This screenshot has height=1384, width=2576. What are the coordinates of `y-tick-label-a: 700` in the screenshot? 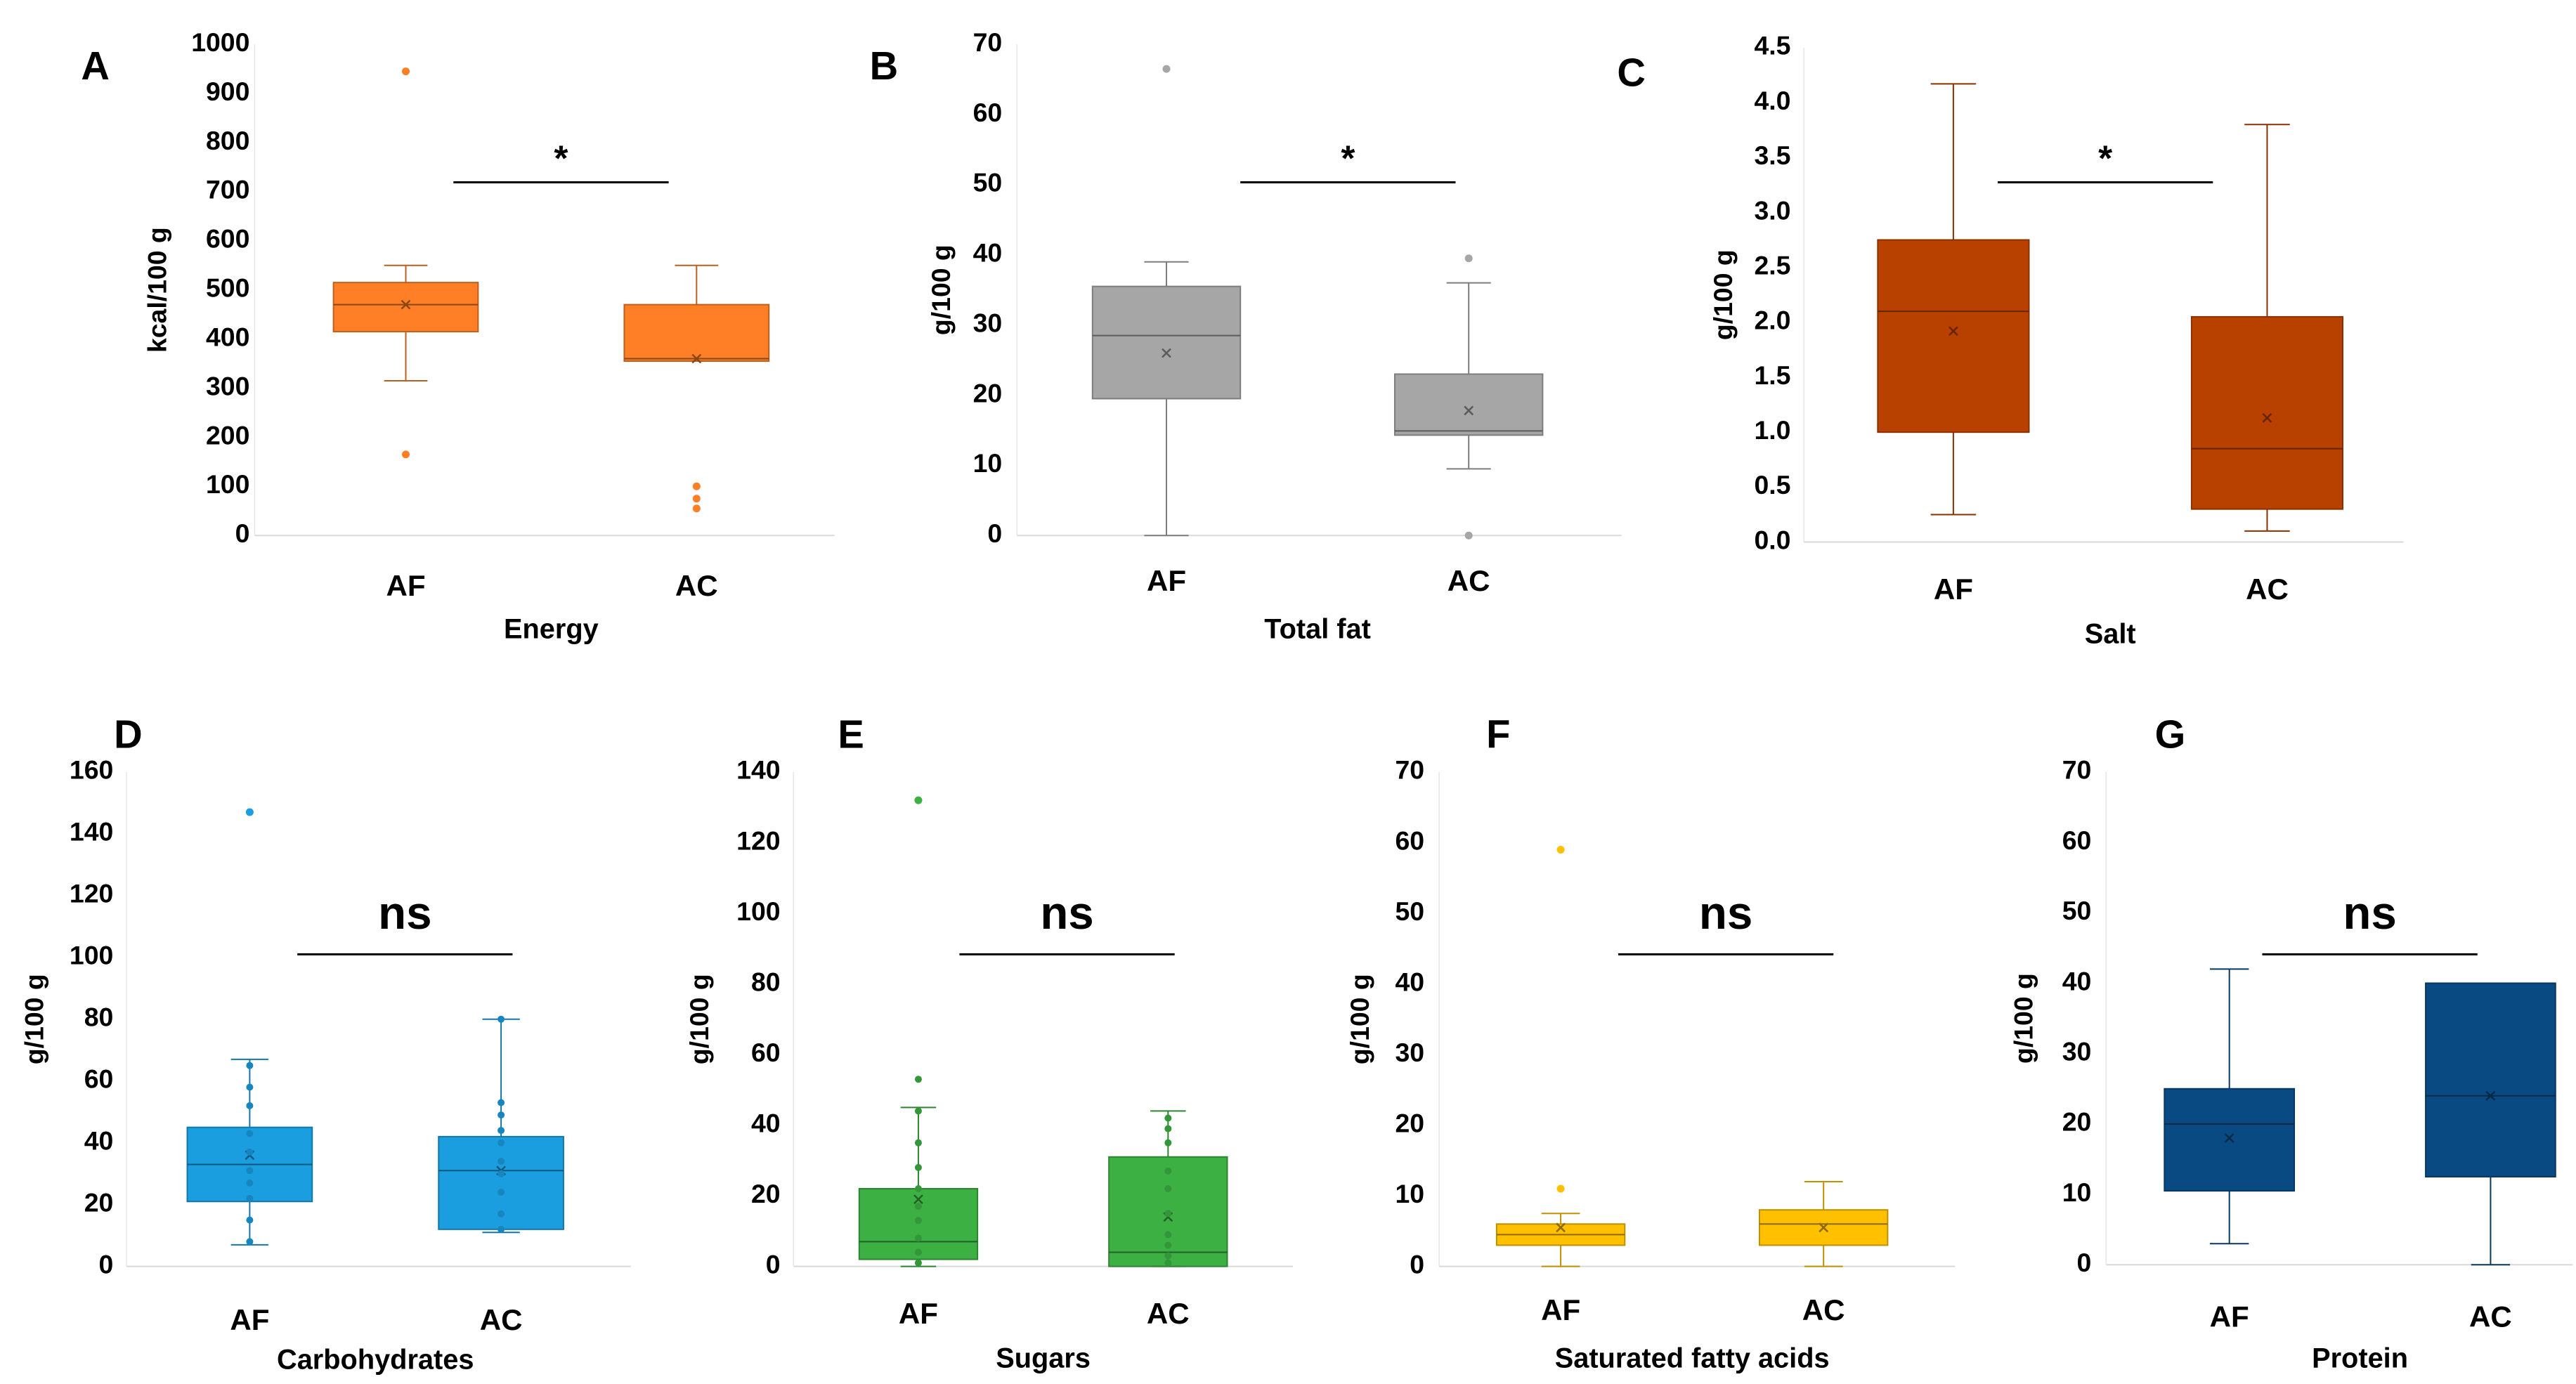 It's located at (227, 189).